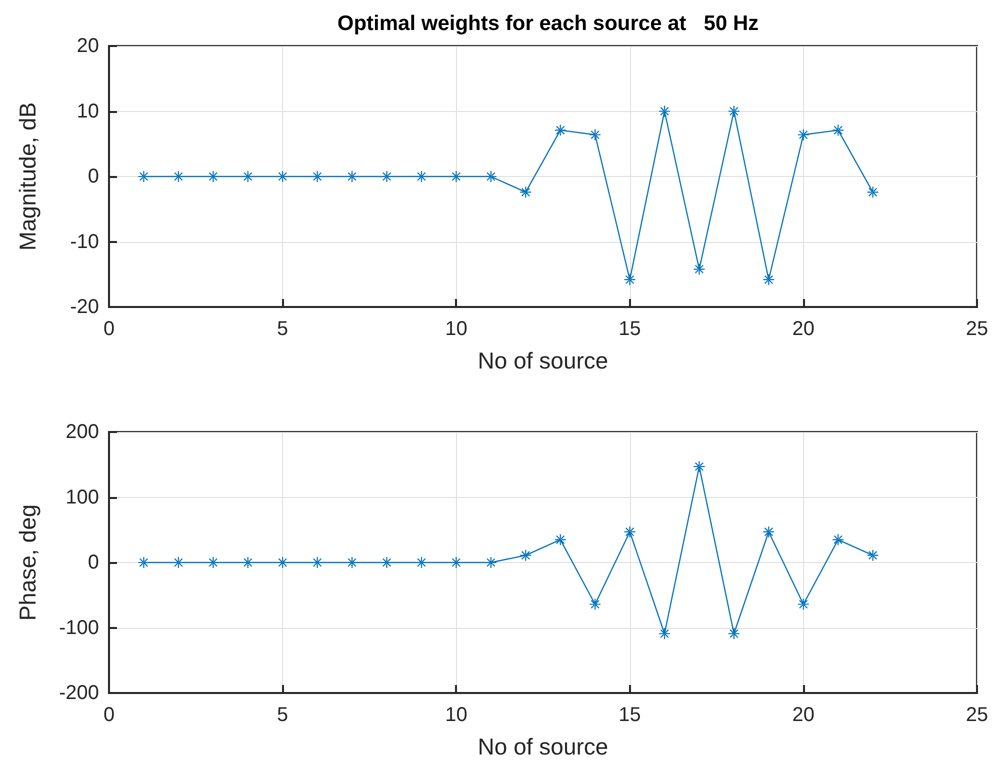 This screenshot has width=999, height=773. I want to click on y-tick-label: 100, so click(82, 497).